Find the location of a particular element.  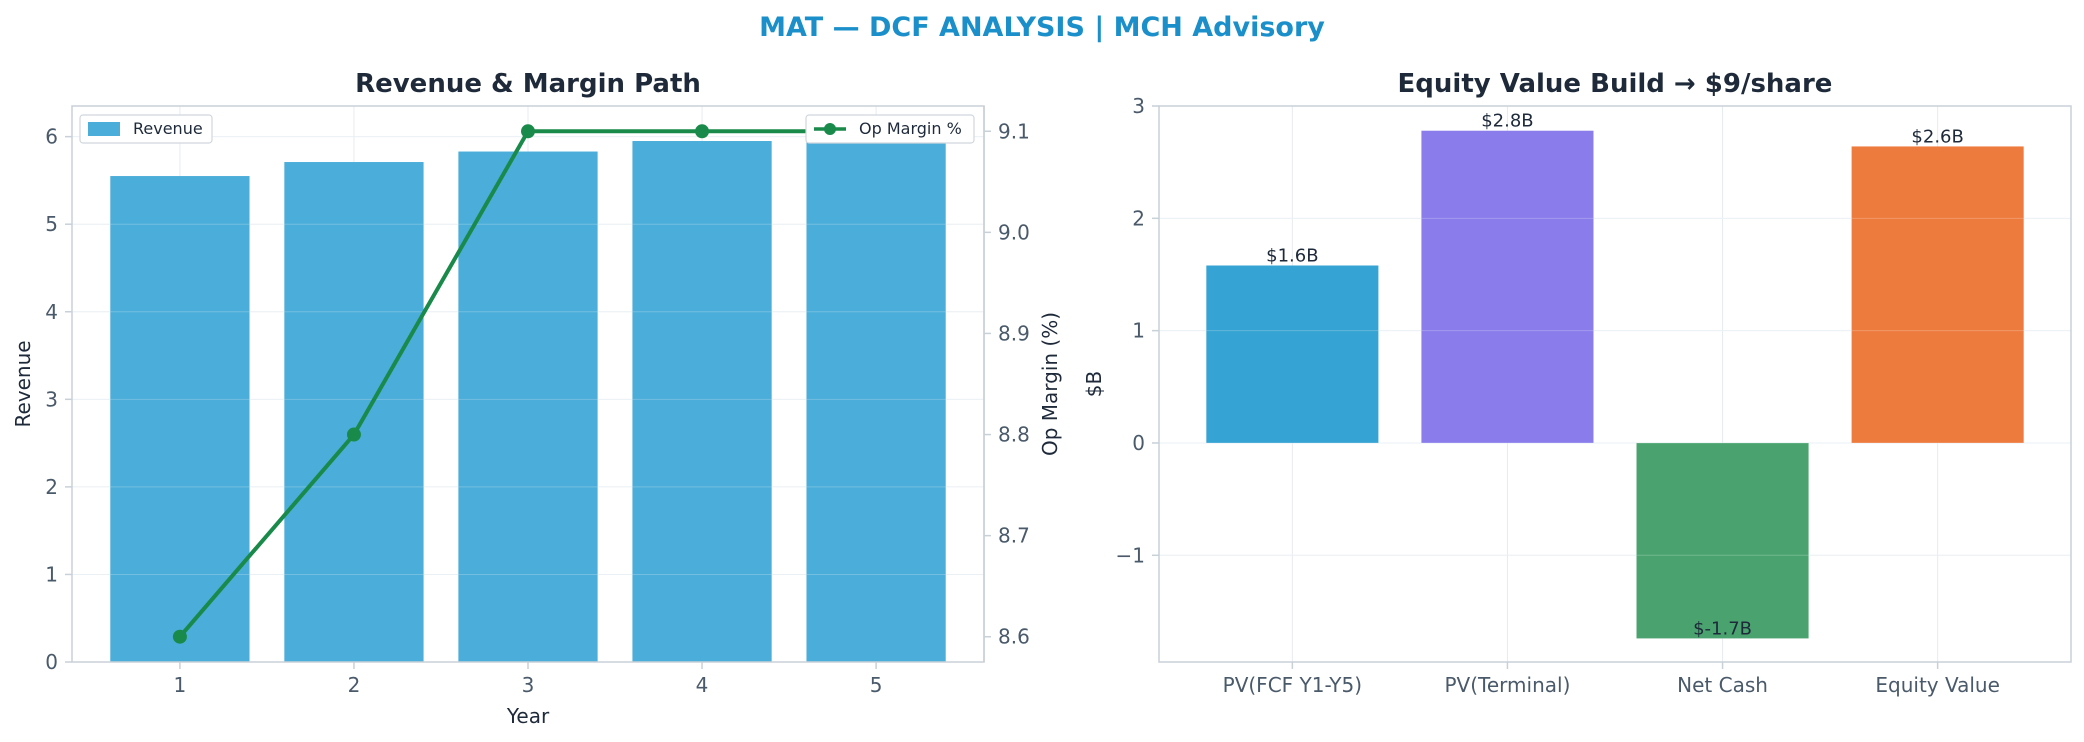

right-y-tick-label: 8.8 is located at coordinates (1014, 435).